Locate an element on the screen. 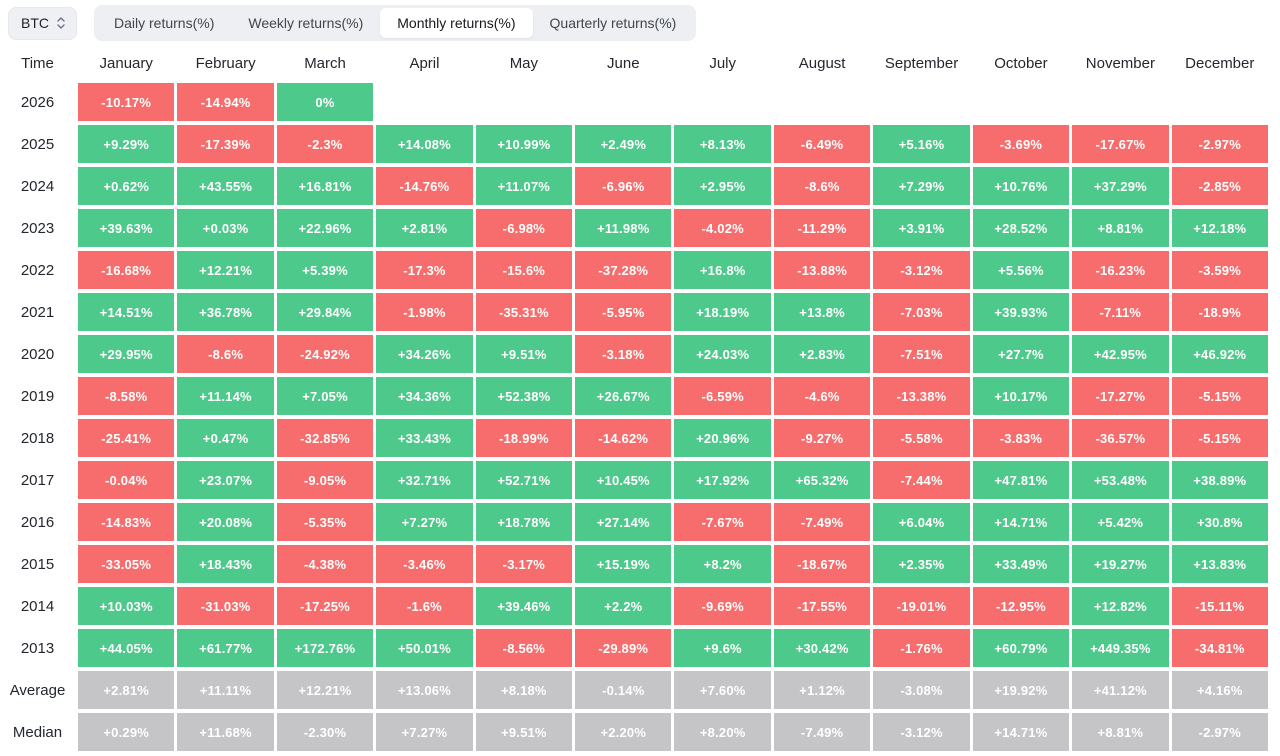  return-cell: -17.39% is located at coordinates (225, 144).